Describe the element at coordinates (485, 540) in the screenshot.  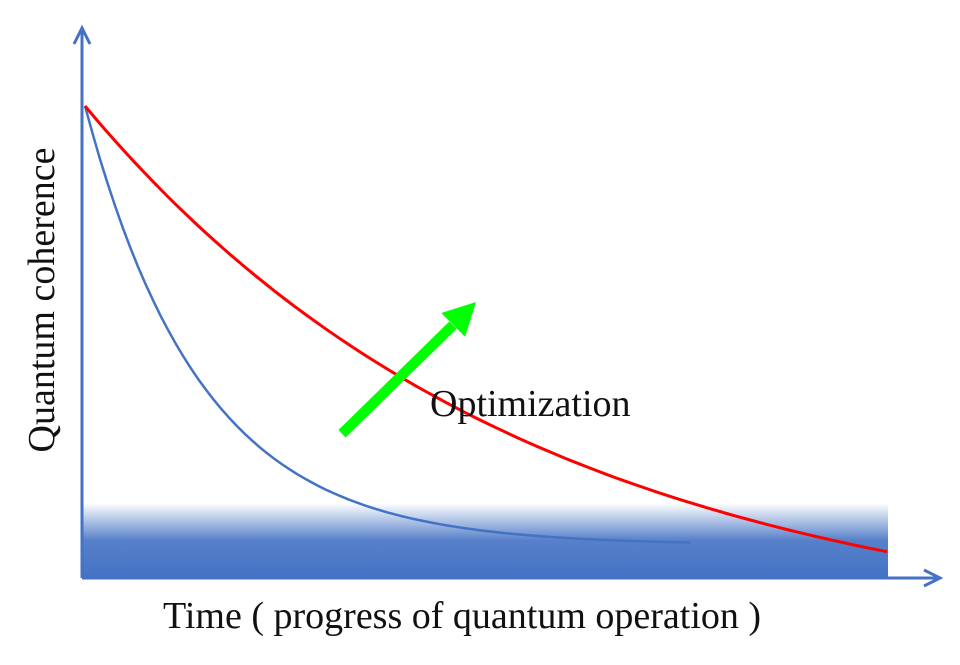
I see `noise-floor-band` at that location.